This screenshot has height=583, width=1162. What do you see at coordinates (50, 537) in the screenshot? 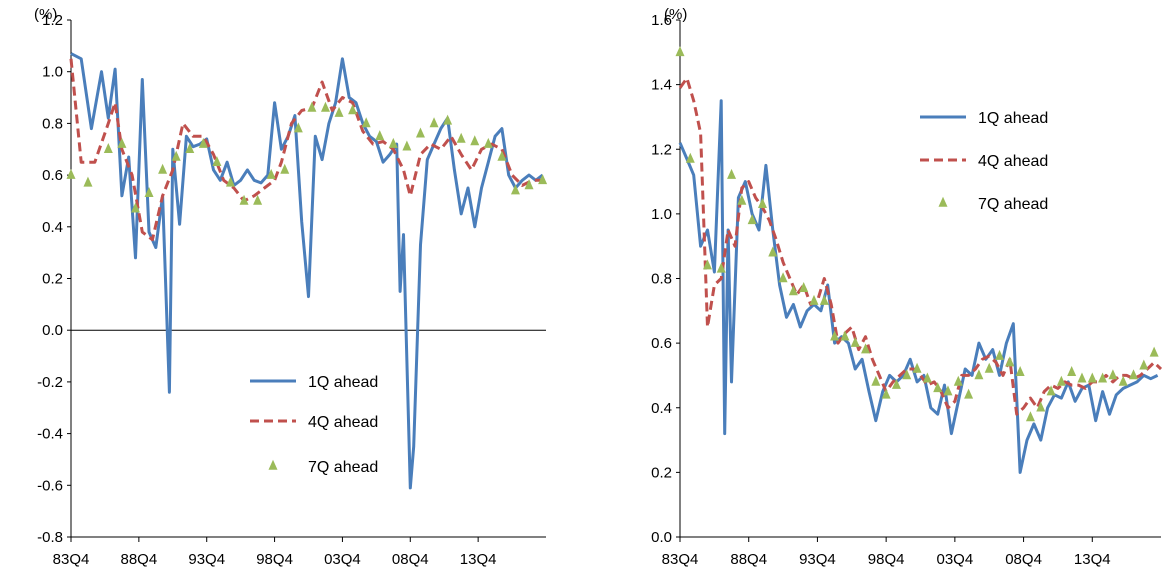
I see `y-tick-label: -0.8` at bounding box center [50, 537].